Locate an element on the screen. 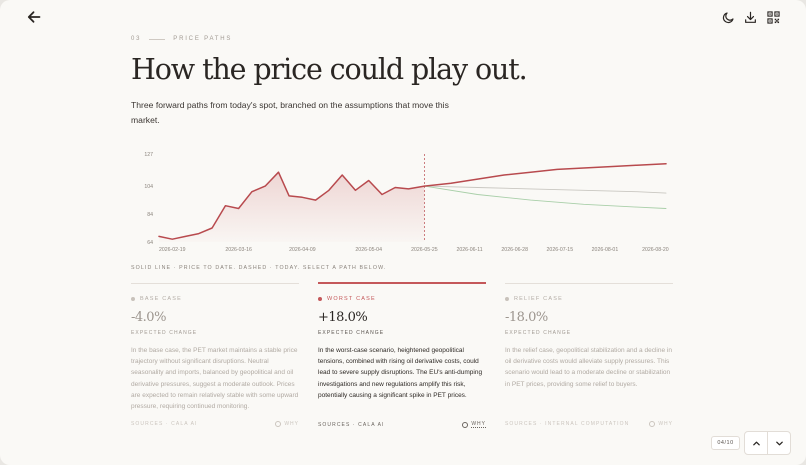  y-tick-label: 127 is located at coordinates (148, 155).